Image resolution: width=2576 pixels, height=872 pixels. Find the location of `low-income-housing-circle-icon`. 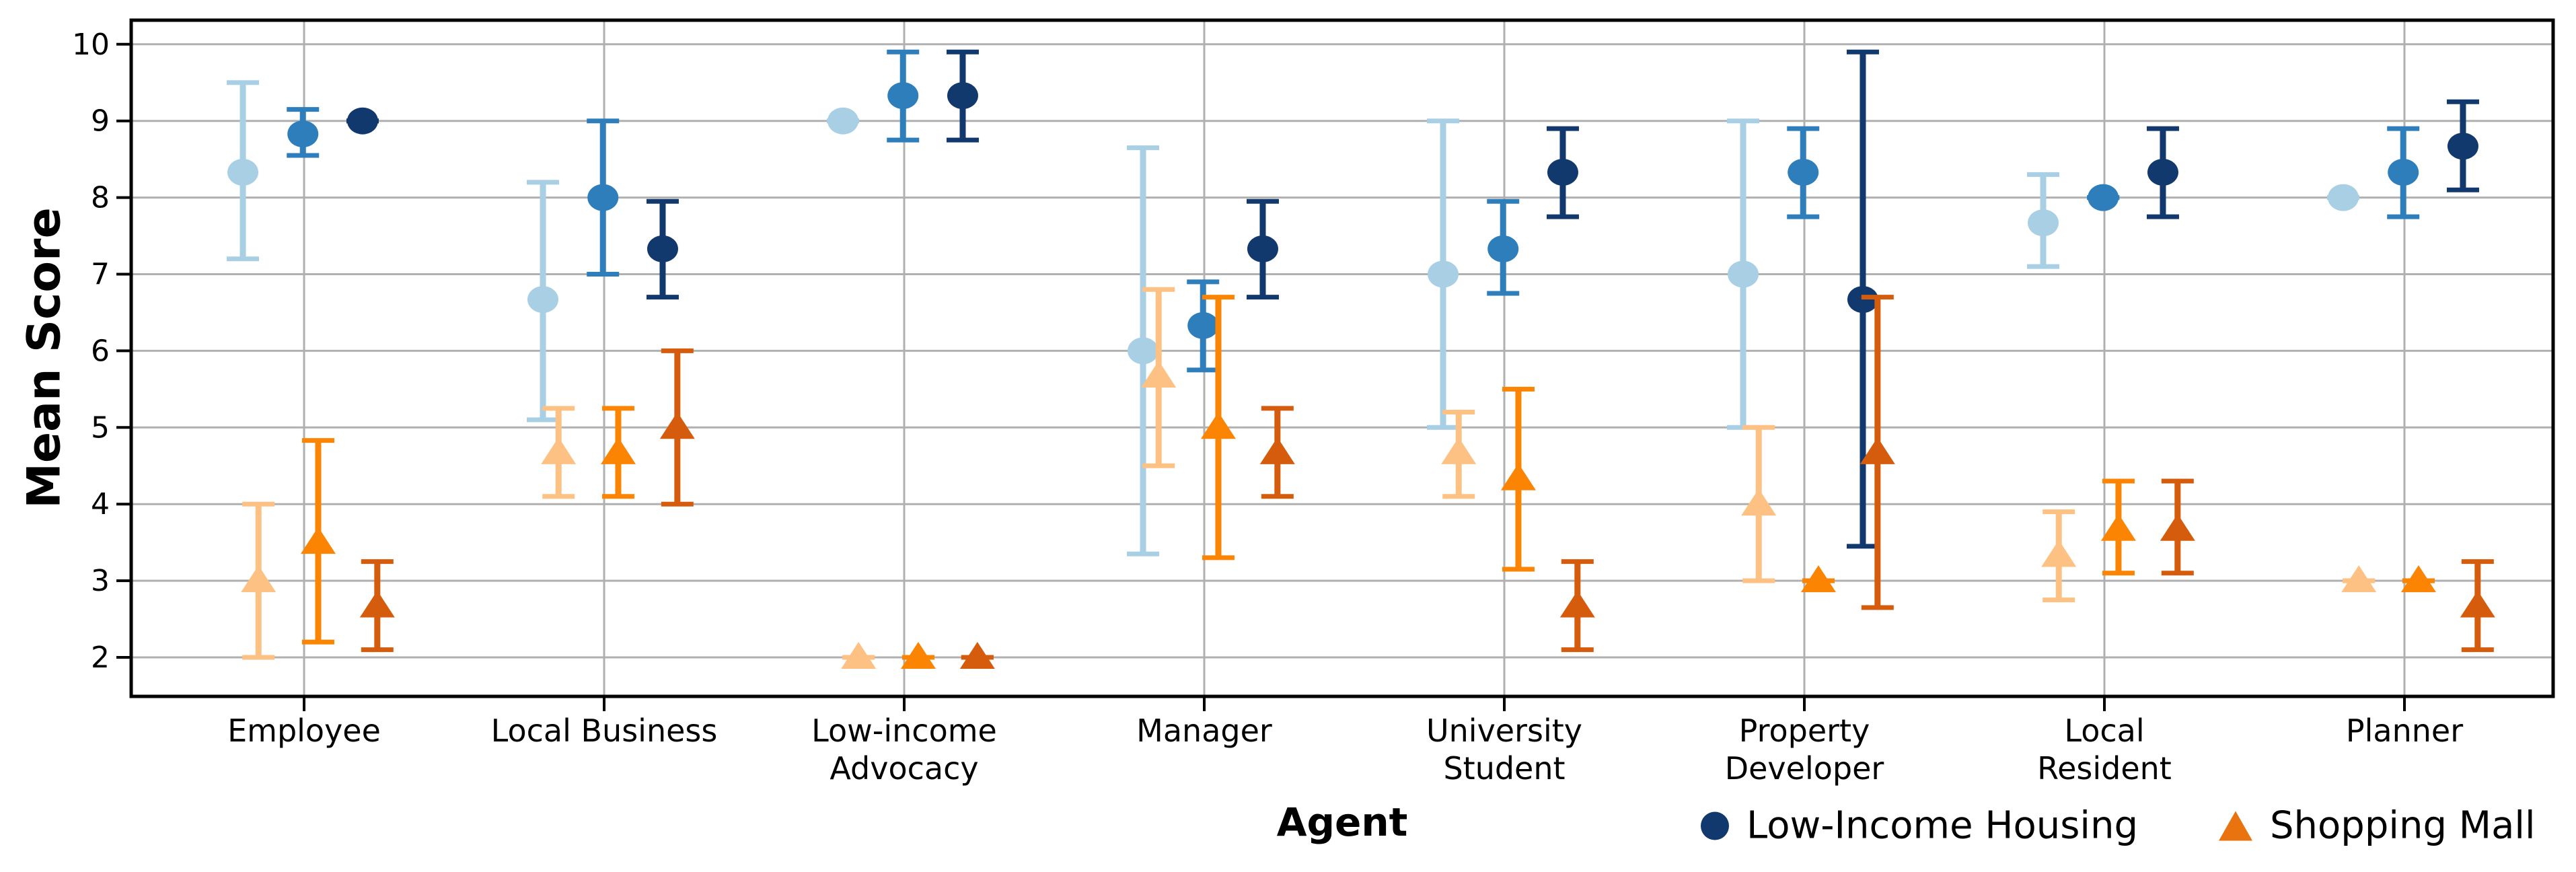

low-income-housing-circle-icon is located at coordinates (1715, 825).